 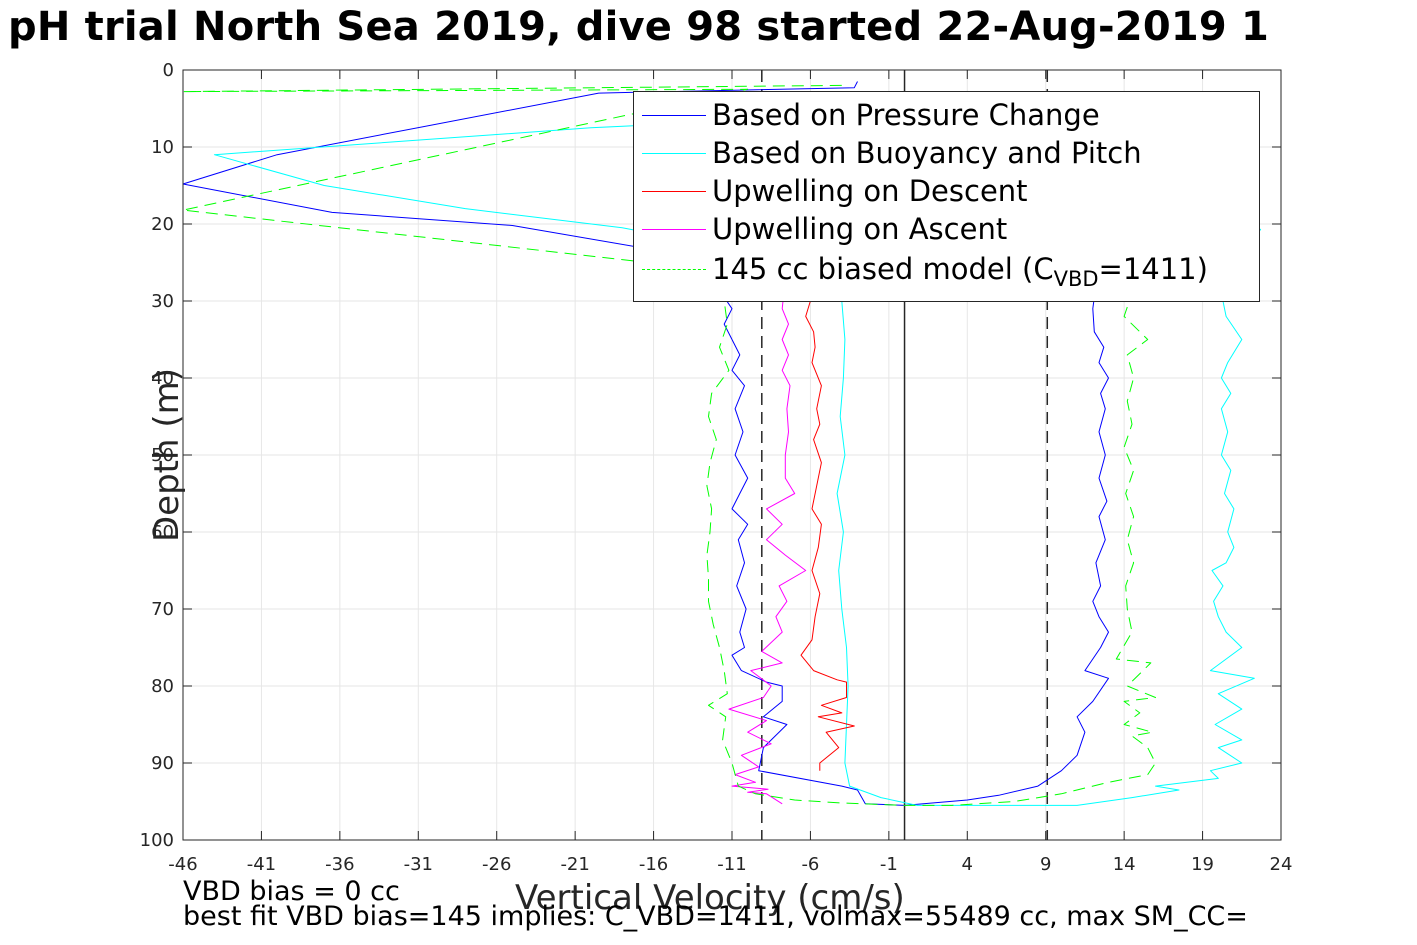 What do you see at coordinates (496, 864) in the screenshot?
I see `x-tick-label: -26` at bounding box center [496, 864].